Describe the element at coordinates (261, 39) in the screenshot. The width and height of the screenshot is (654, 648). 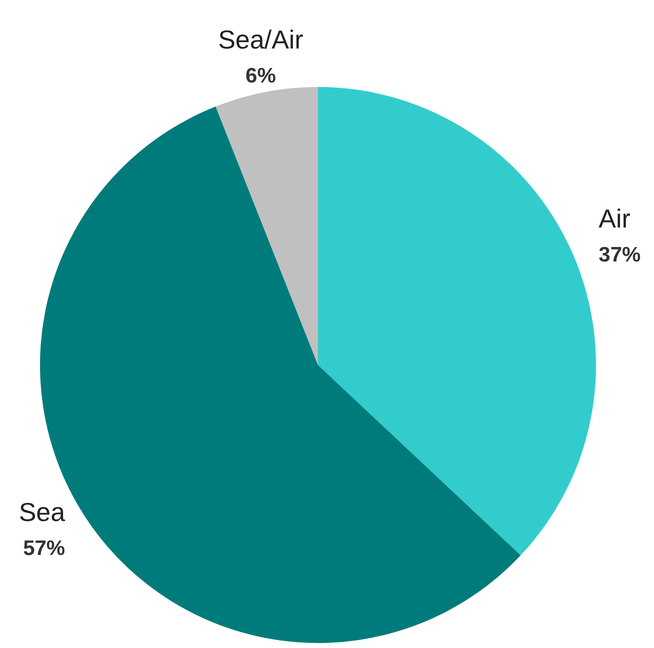
I see `slice-label: Sea/Air` at that location.